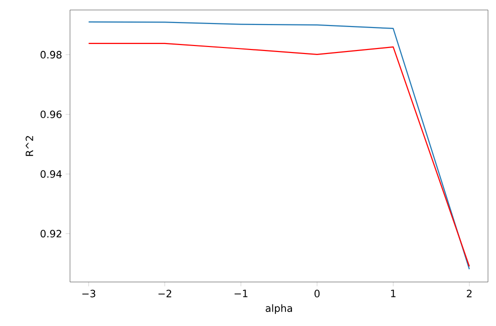 The width and height of the screenshot is (496, 326). What do you see at coordinates (51, 54) in the screenshot?
I see `y-tick-label: 0.98` at bounding box center [51, 54].